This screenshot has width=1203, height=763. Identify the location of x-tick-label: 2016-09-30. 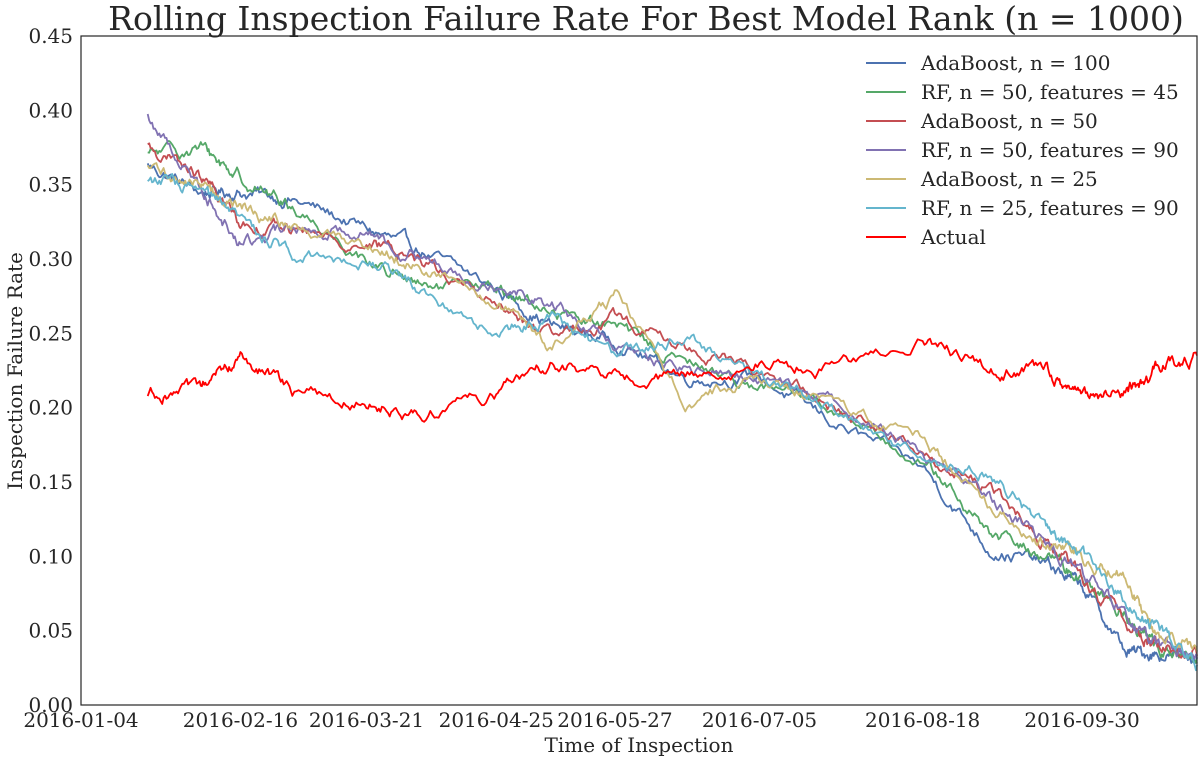
(1081, 720).